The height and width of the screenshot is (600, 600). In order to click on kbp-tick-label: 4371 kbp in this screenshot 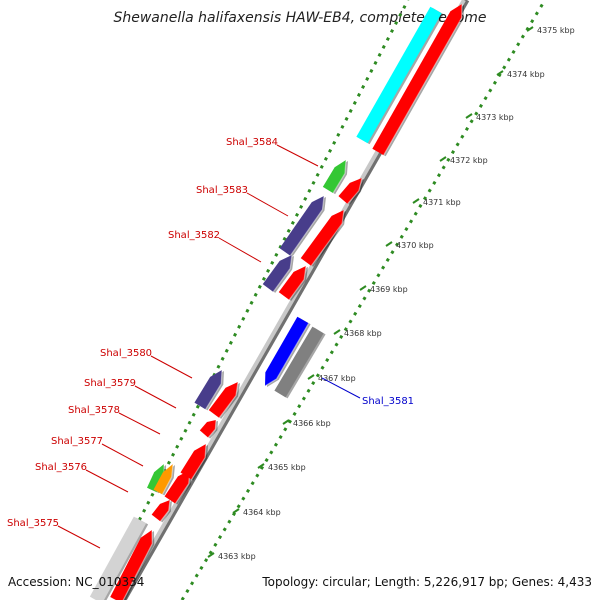, I will do `click(442, 202)`.